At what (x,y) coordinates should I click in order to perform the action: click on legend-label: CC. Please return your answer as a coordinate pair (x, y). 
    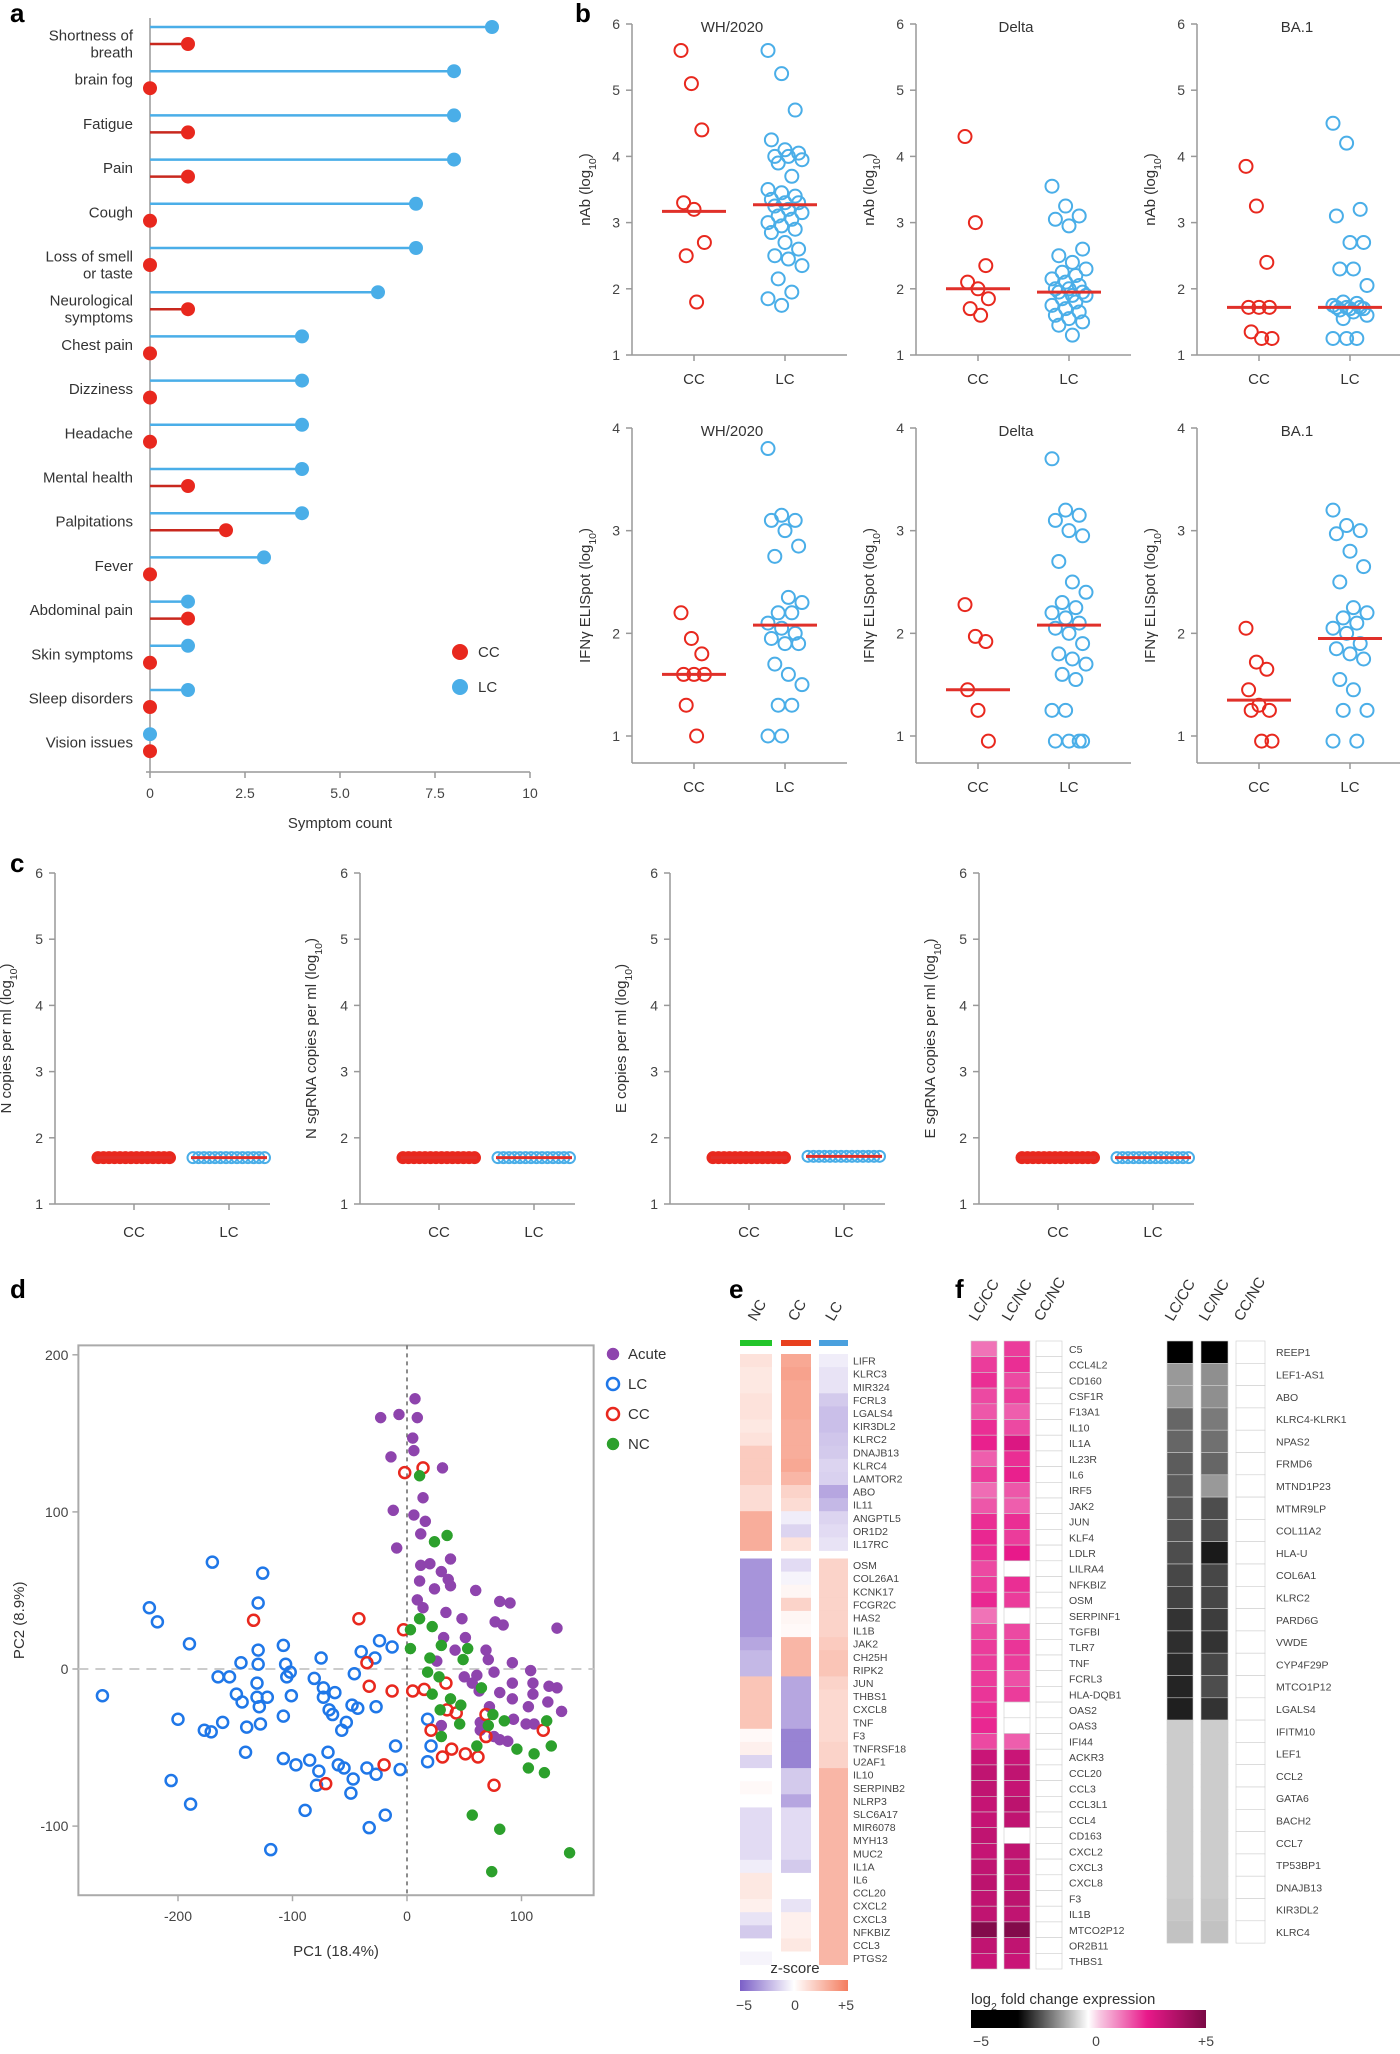
    Looking at the image, I should click on (639, 1414).